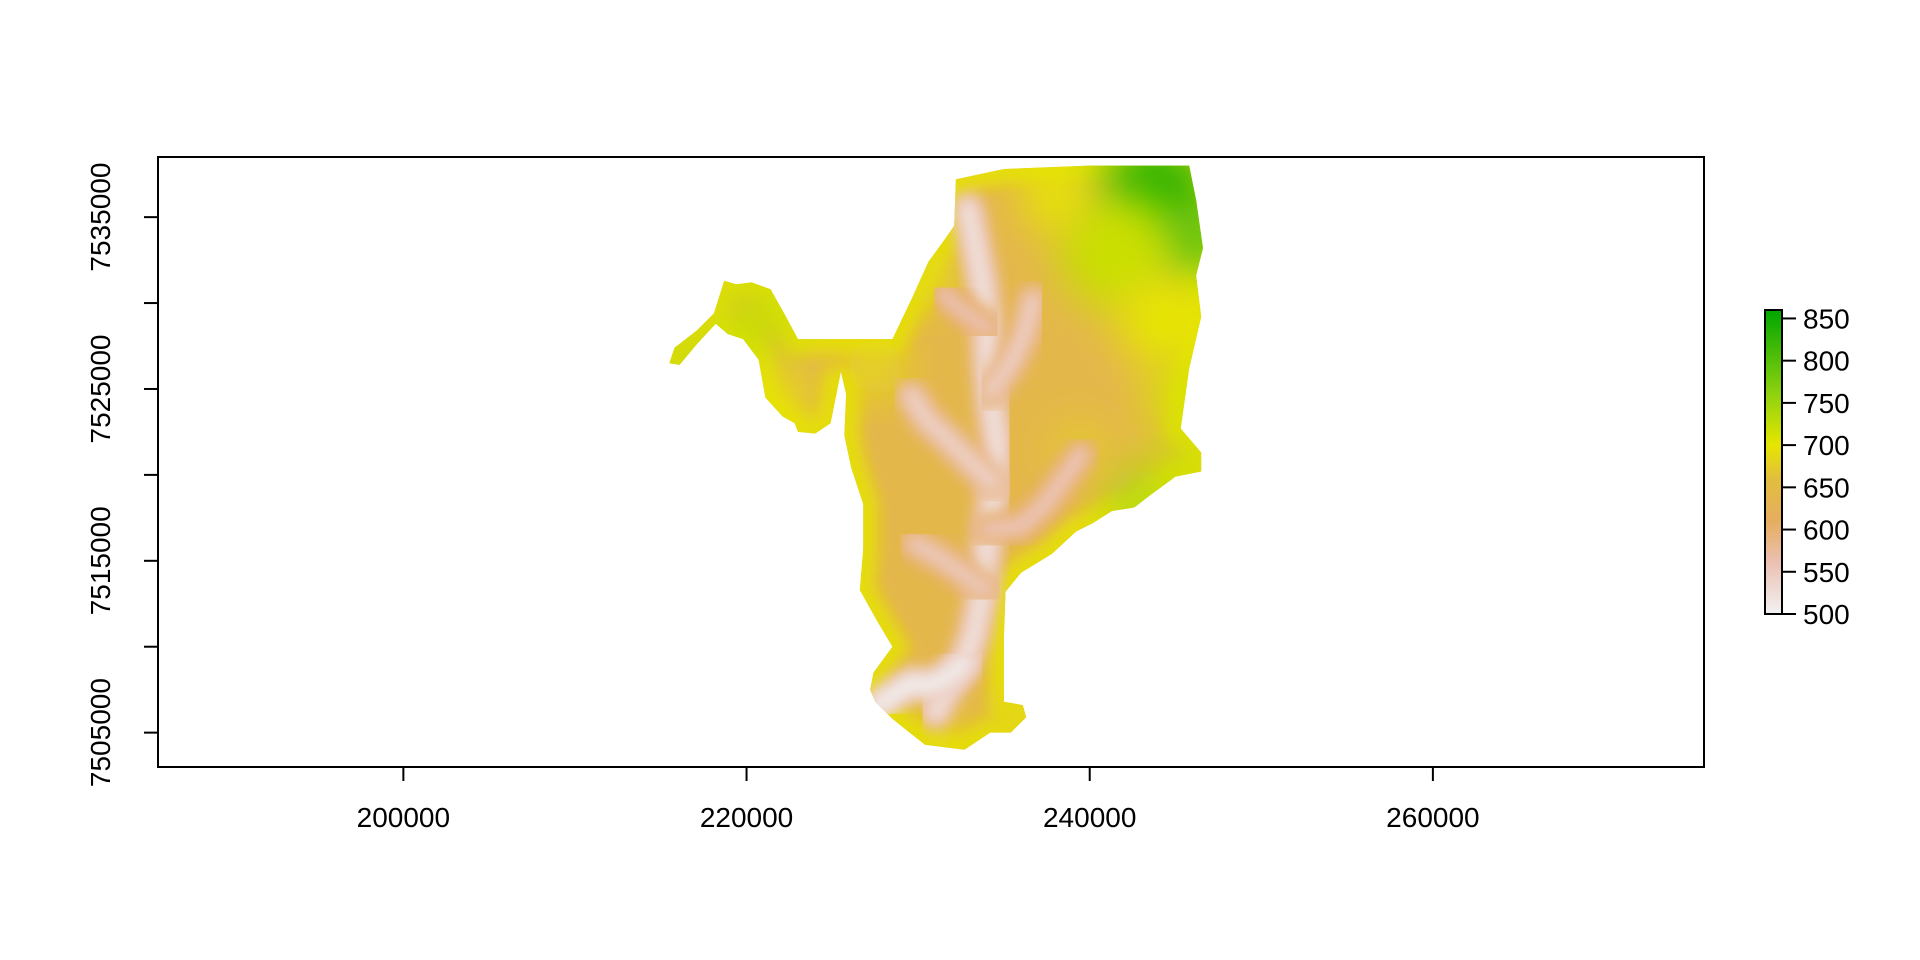  What do you see at coordinates (1826, 318) in the screenshot?
I see `legend-tick-label: 850` at bounding box center [1826, 318].